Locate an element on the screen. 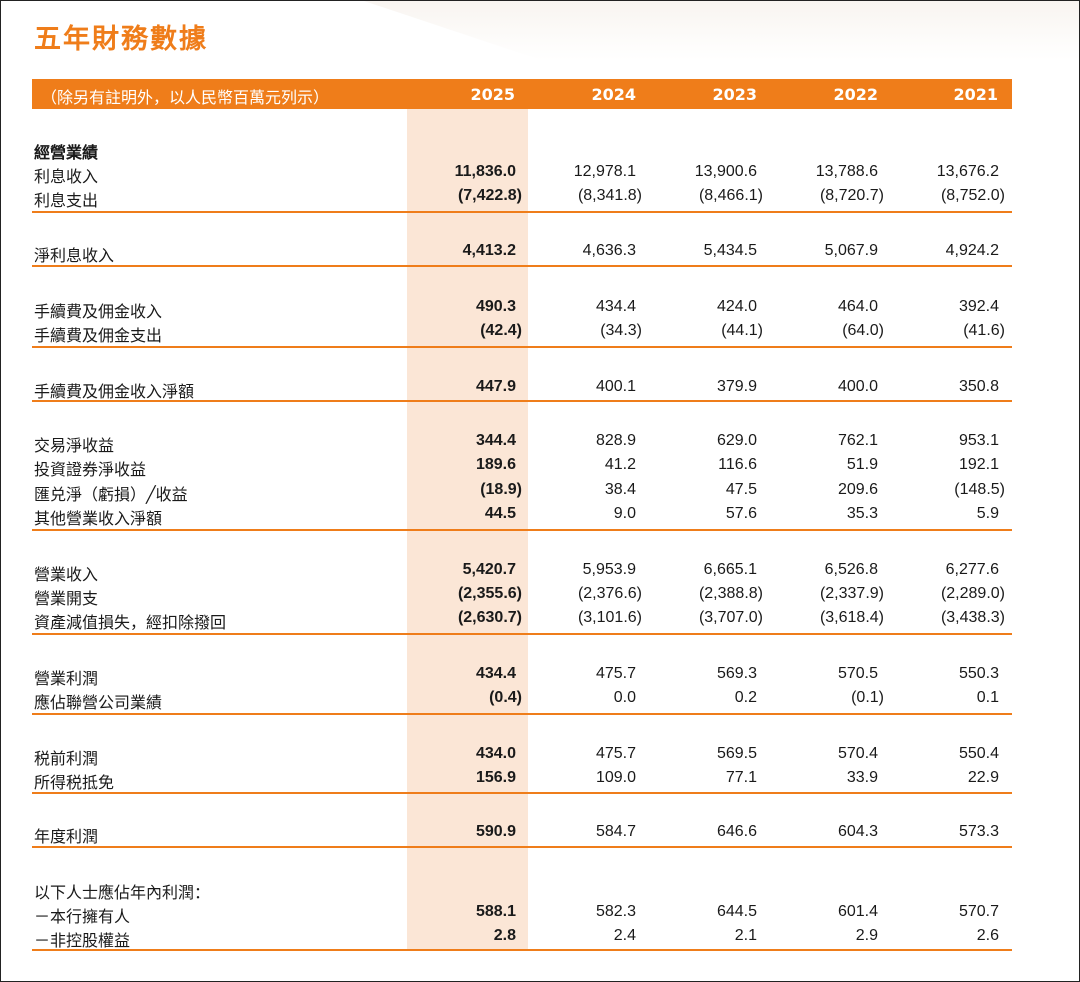  value-cell-2025: 447.9 is located at coordinates (495, 386).